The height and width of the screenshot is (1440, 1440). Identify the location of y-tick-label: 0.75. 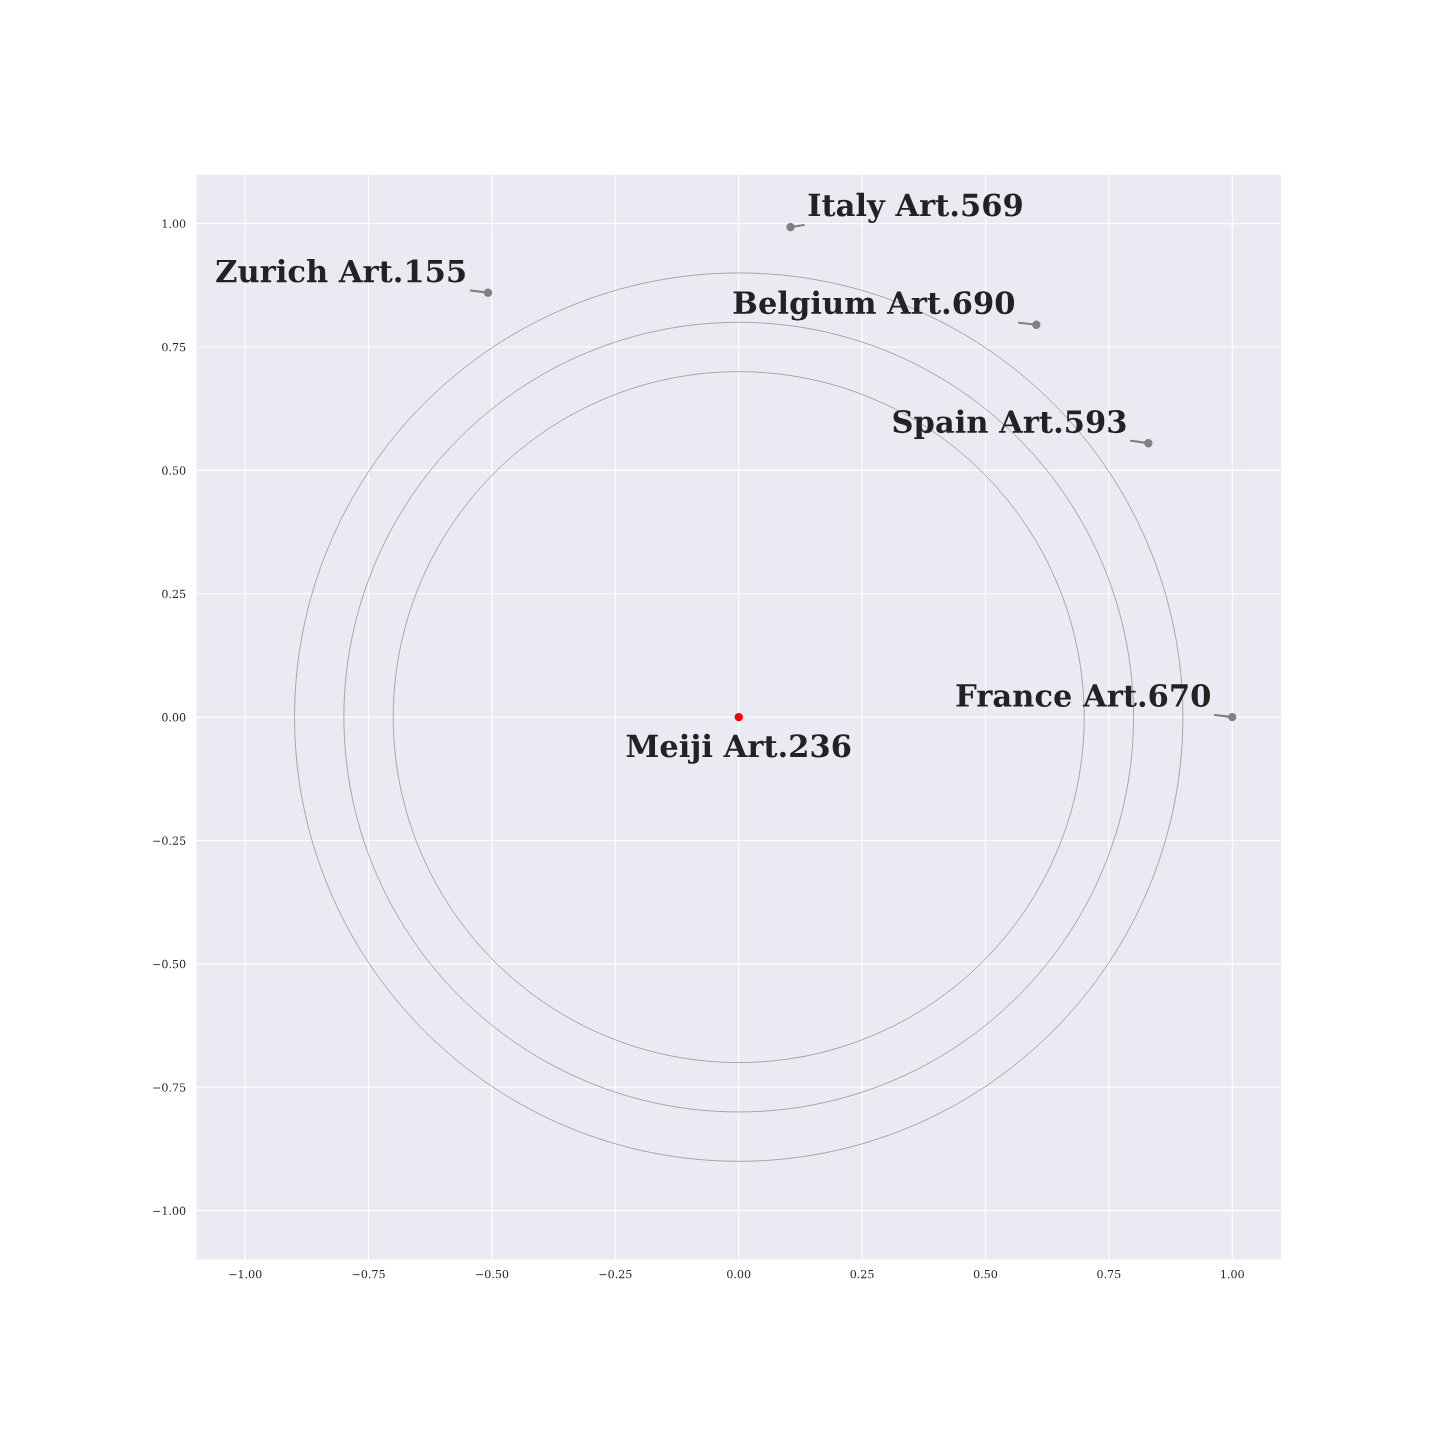
(174, 347).